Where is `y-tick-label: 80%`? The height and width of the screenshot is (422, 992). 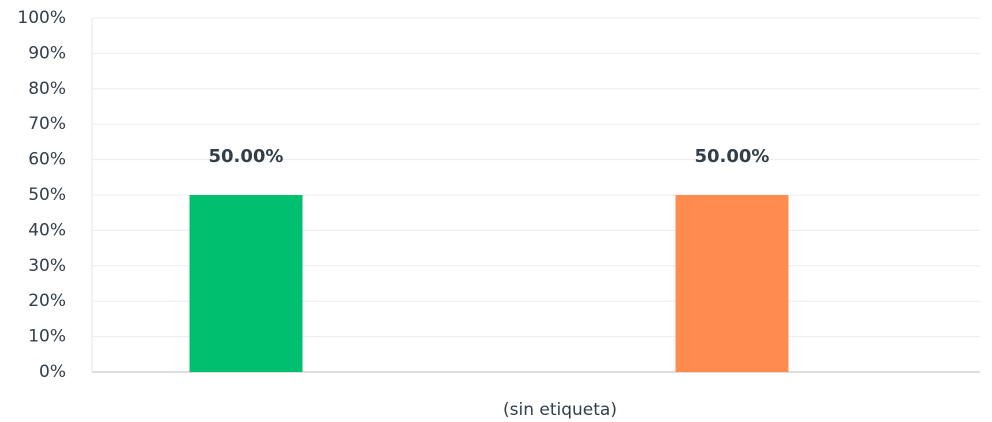 y-tick-label: 80% is located at coordinates (47, 89).